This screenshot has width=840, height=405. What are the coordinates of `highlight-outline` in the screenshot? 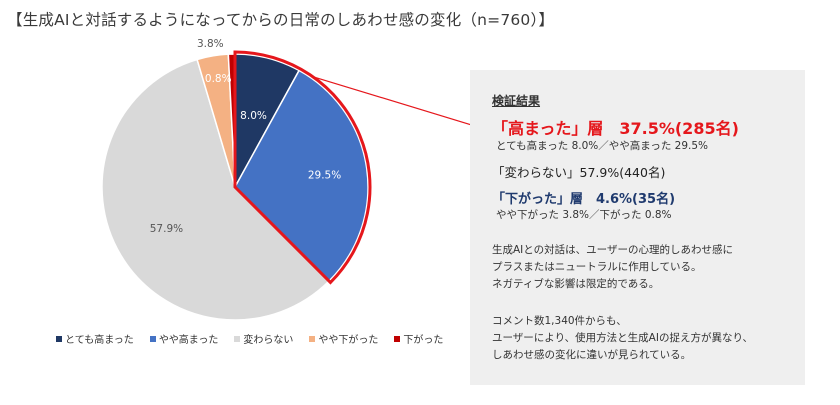 It's located at (302, 167).